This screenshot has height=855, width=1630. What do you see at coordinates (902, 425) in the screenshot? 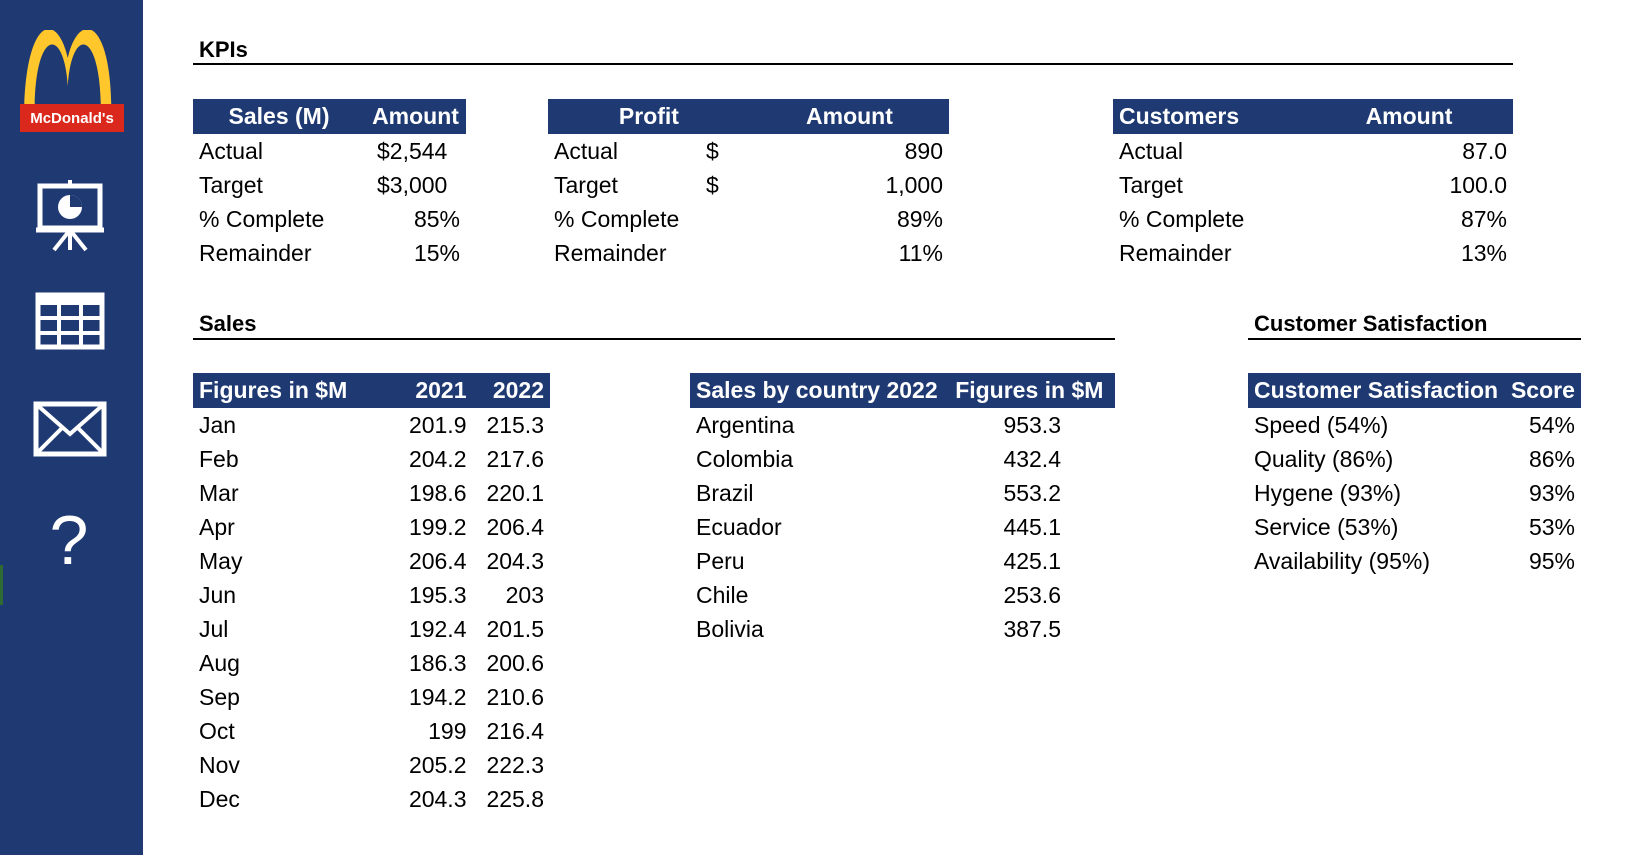
I see `table-row: Argentina 953.3` at bounding box center [902, 425].